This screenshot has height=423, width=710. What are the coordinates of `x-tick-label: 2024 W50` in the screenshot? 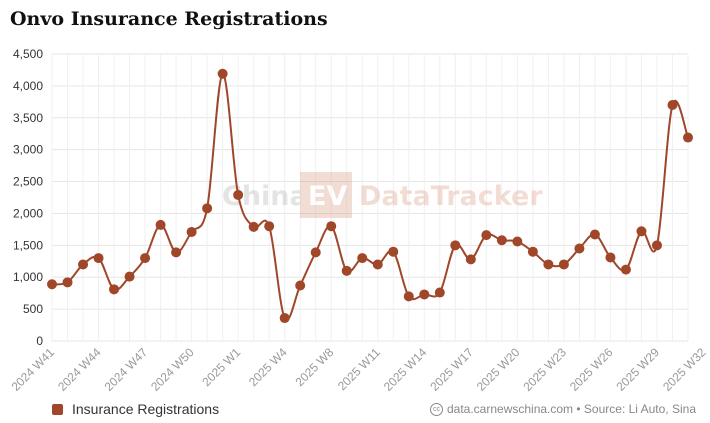 It's located at (172, 369).